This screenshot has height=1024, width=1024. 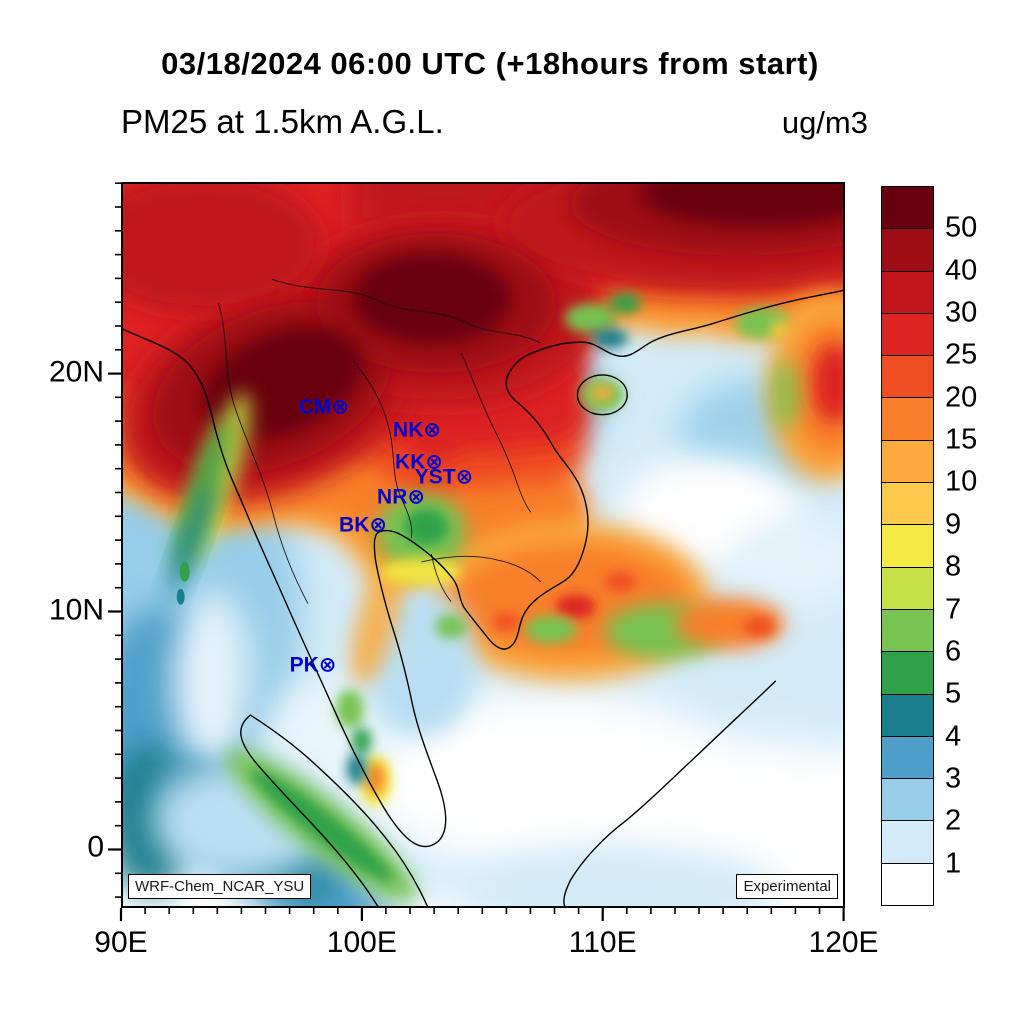 What do you see at coordinates (95, 847) in the screenshot?
I see `y-tick-label-0: 0` at bounding box center [95, 847].